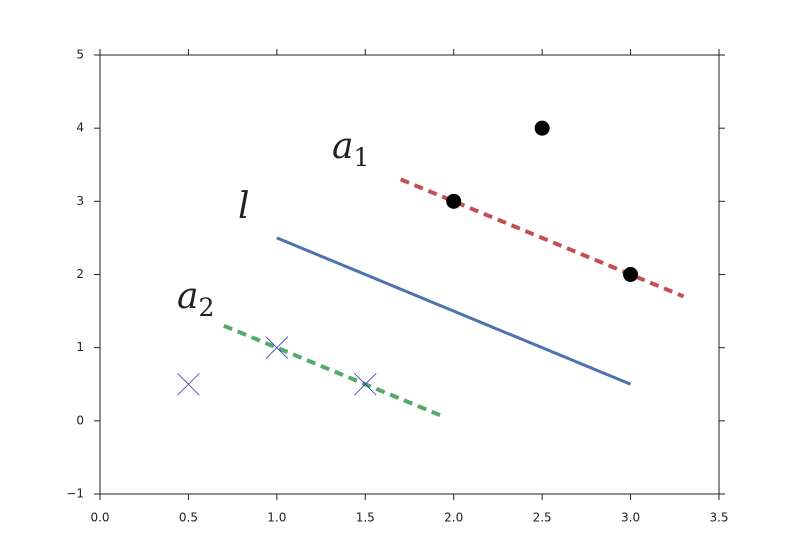 This screenshot has width=800, height=550. Describe the element at coordinates (361, 157) in the screenshot. I see `annotation-subscript: 1` at that location.